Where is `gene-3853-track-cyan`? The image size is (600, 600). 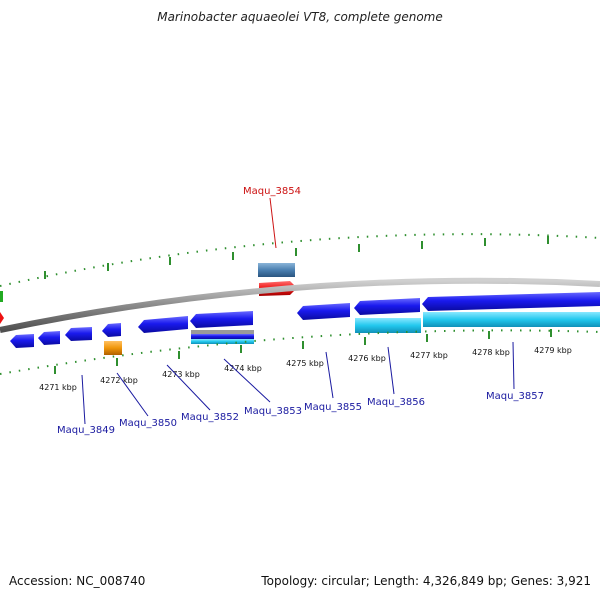 gene-3853-track-cyan is located at coordinates (222, 341).